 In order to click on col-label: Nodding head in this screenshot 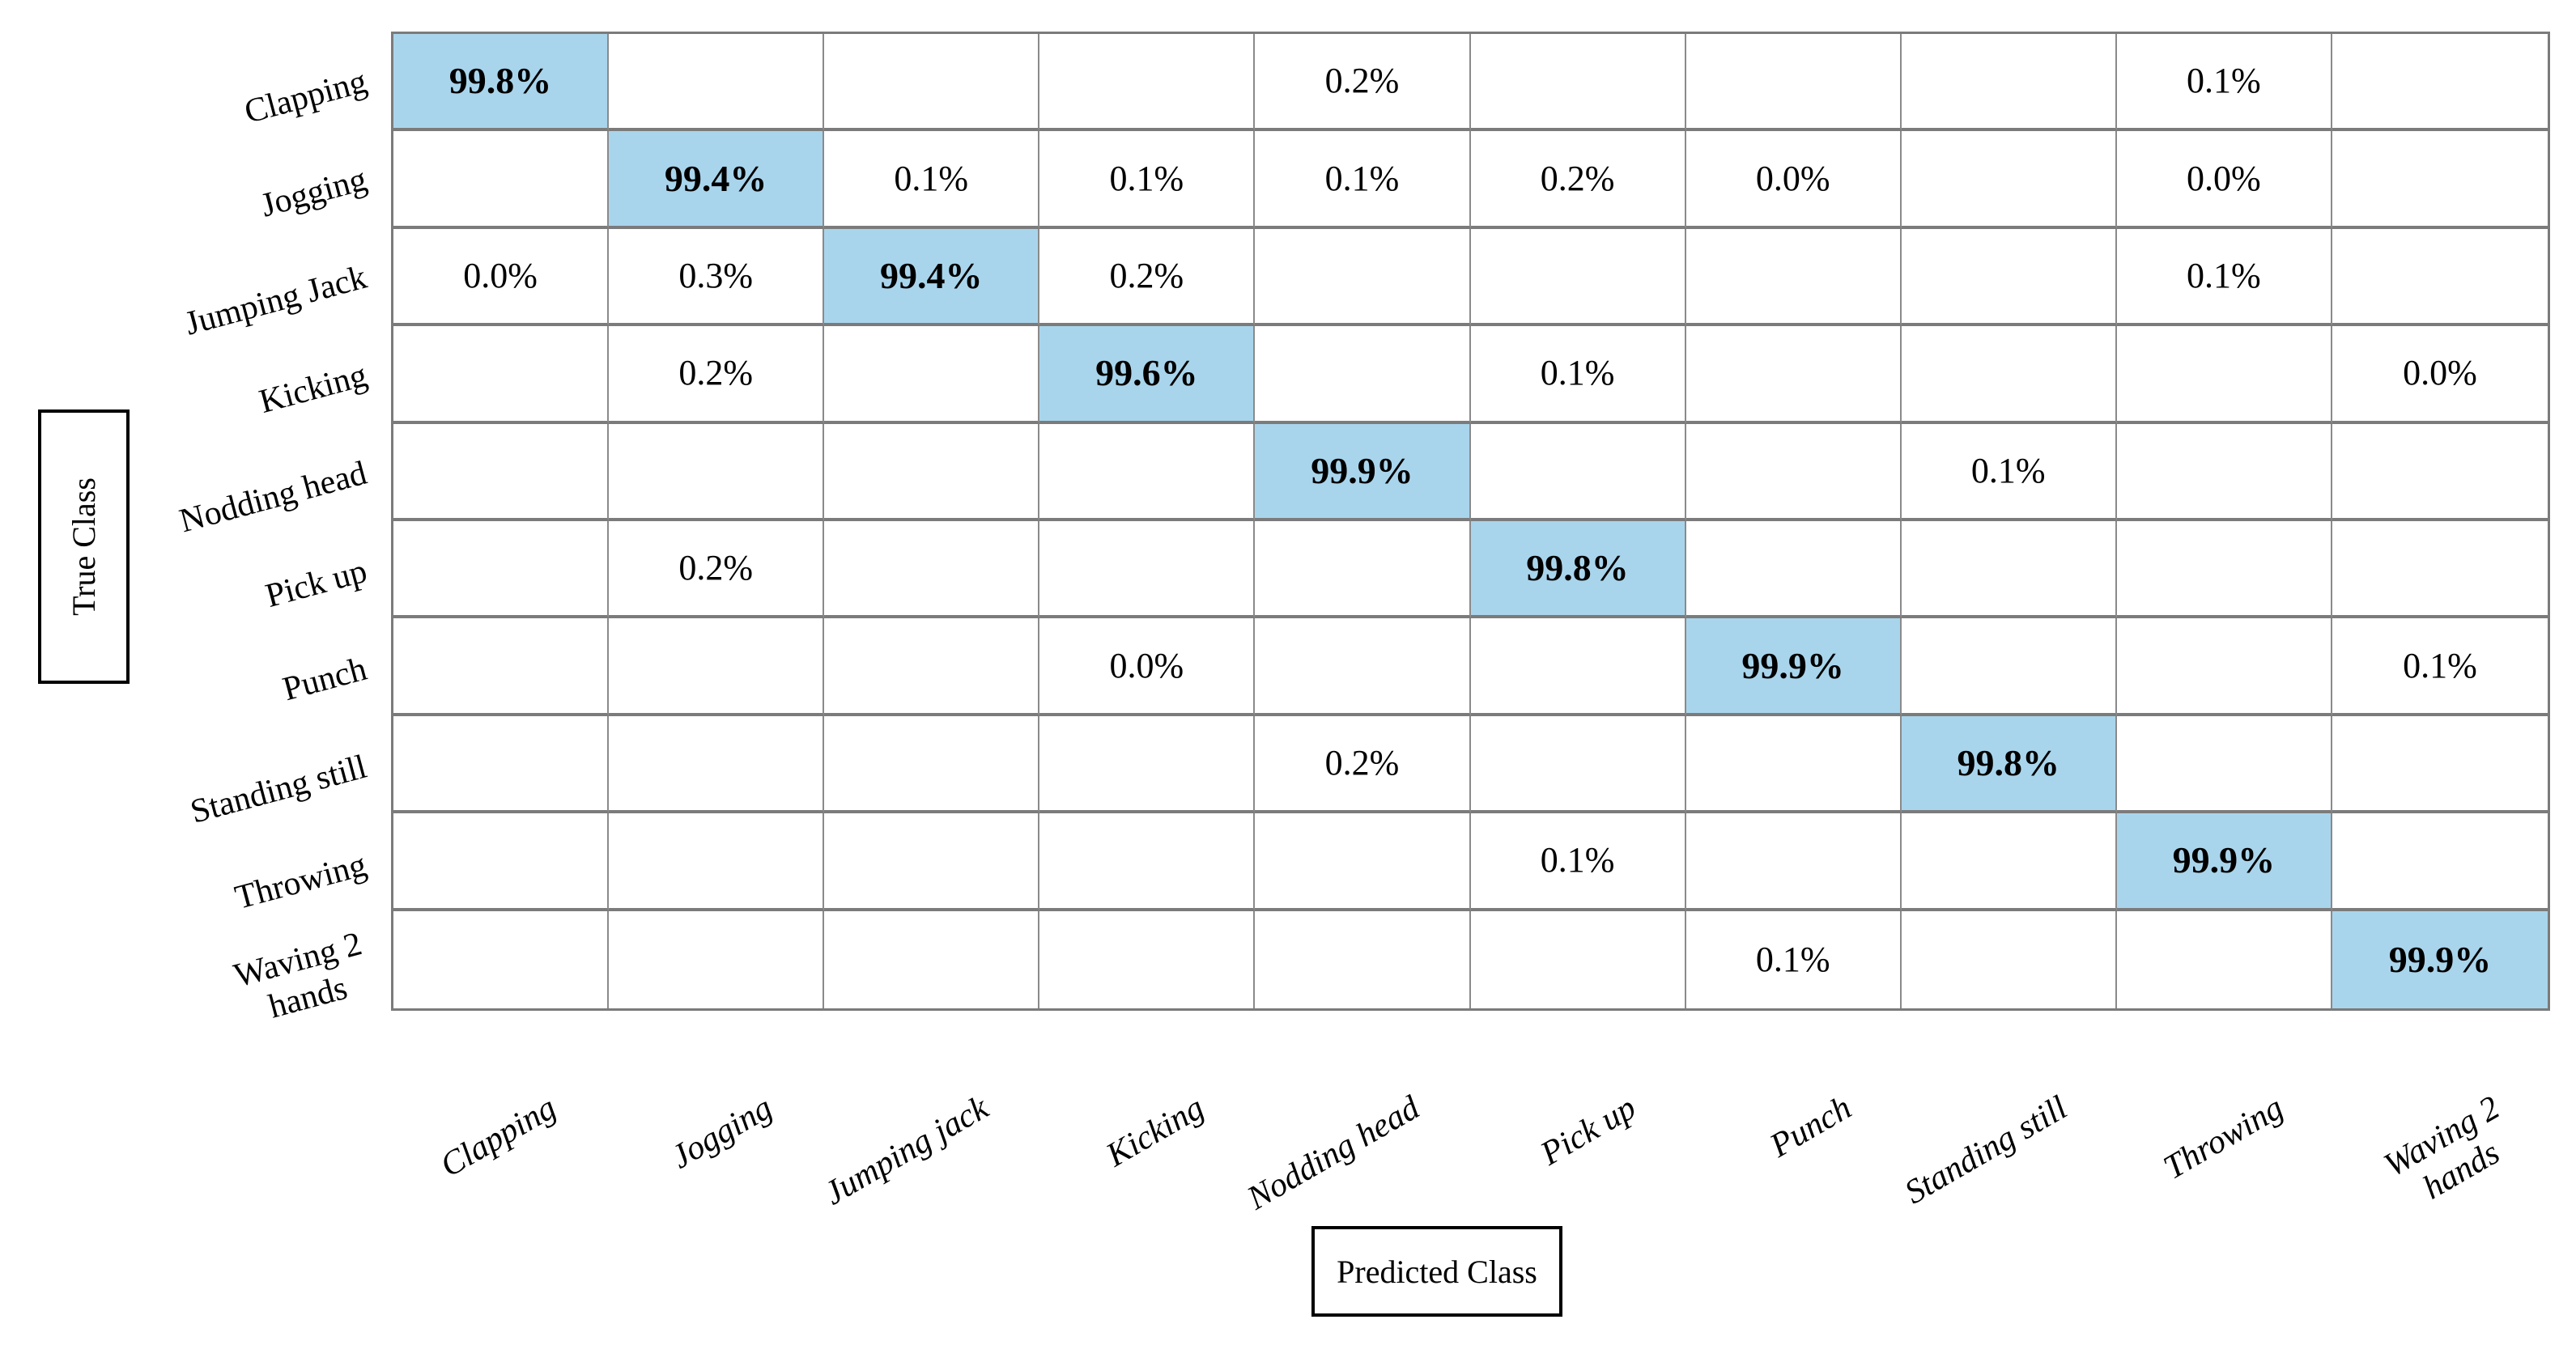, I will do `click(1333, 1153)`.